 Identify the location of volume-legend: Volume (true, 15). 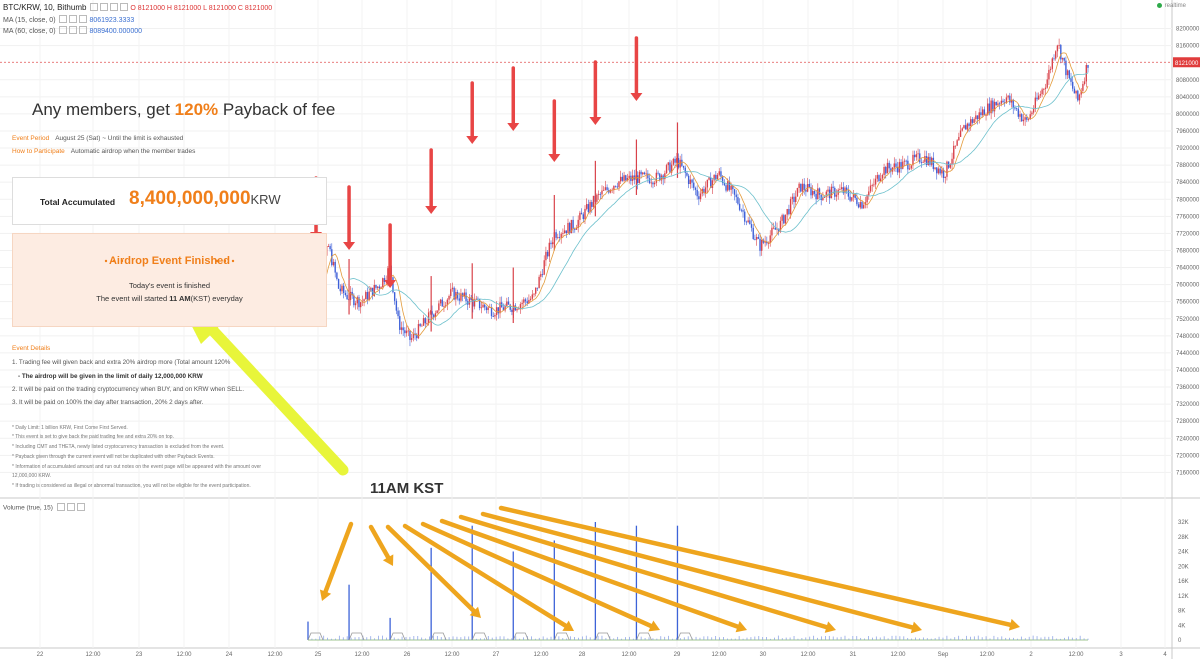
(44, 508).